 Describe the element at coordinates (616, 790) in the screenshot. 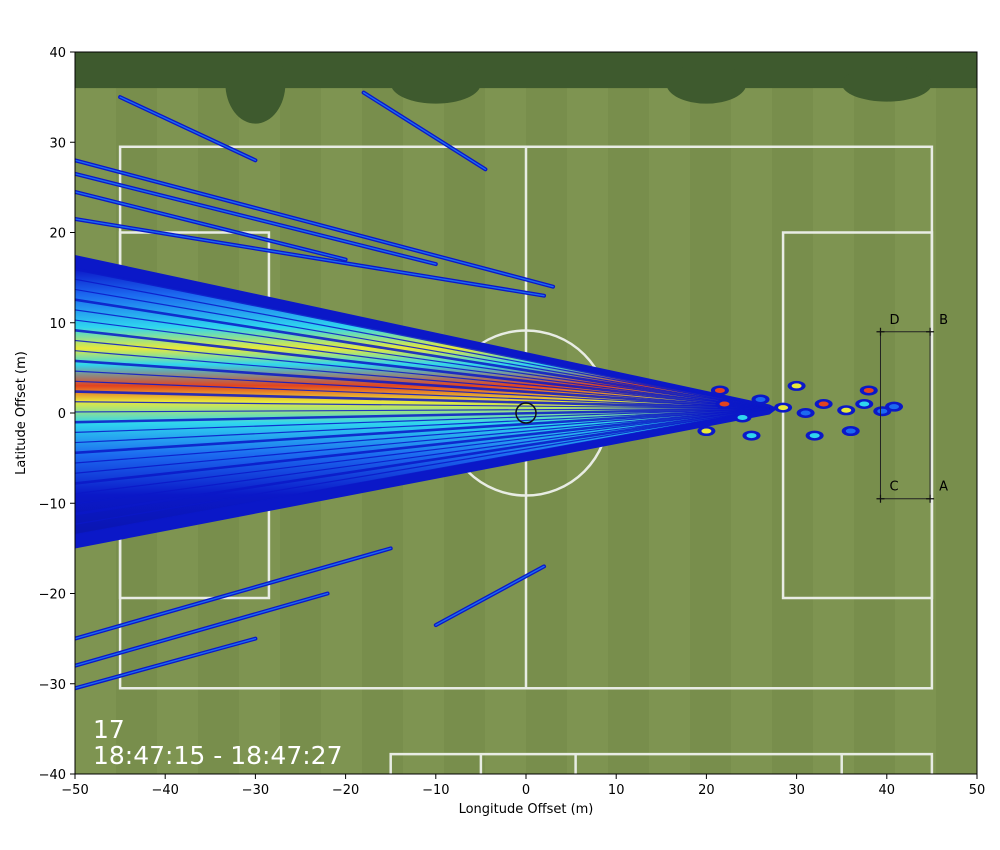

I see `x-tick-label: 10` at that location.